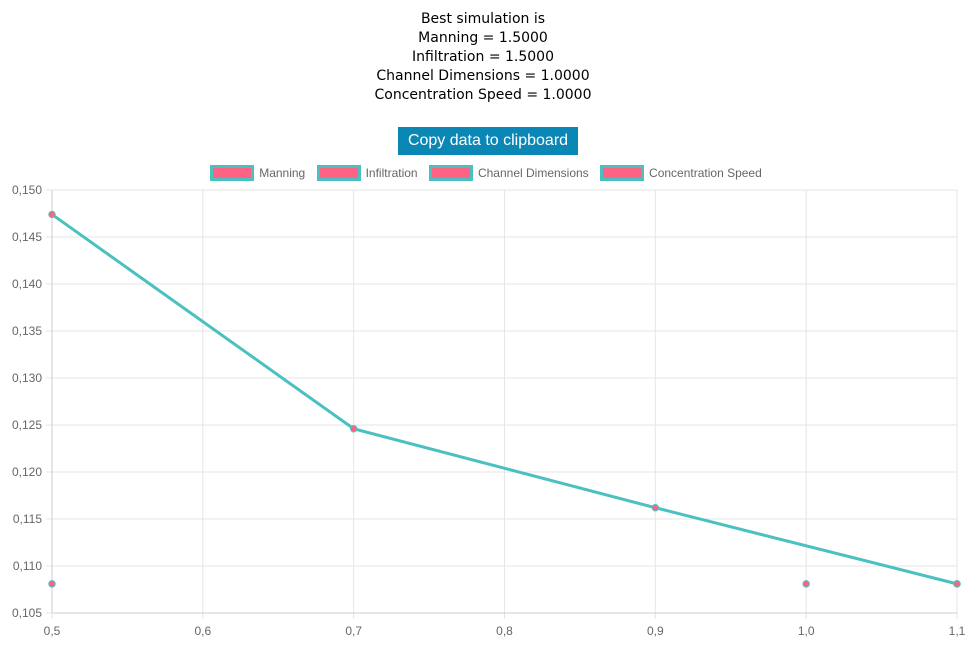  Describe the element at coordinates (483, 19) in the screenshot. I see `summary-heading: Best simulation is` at that location.